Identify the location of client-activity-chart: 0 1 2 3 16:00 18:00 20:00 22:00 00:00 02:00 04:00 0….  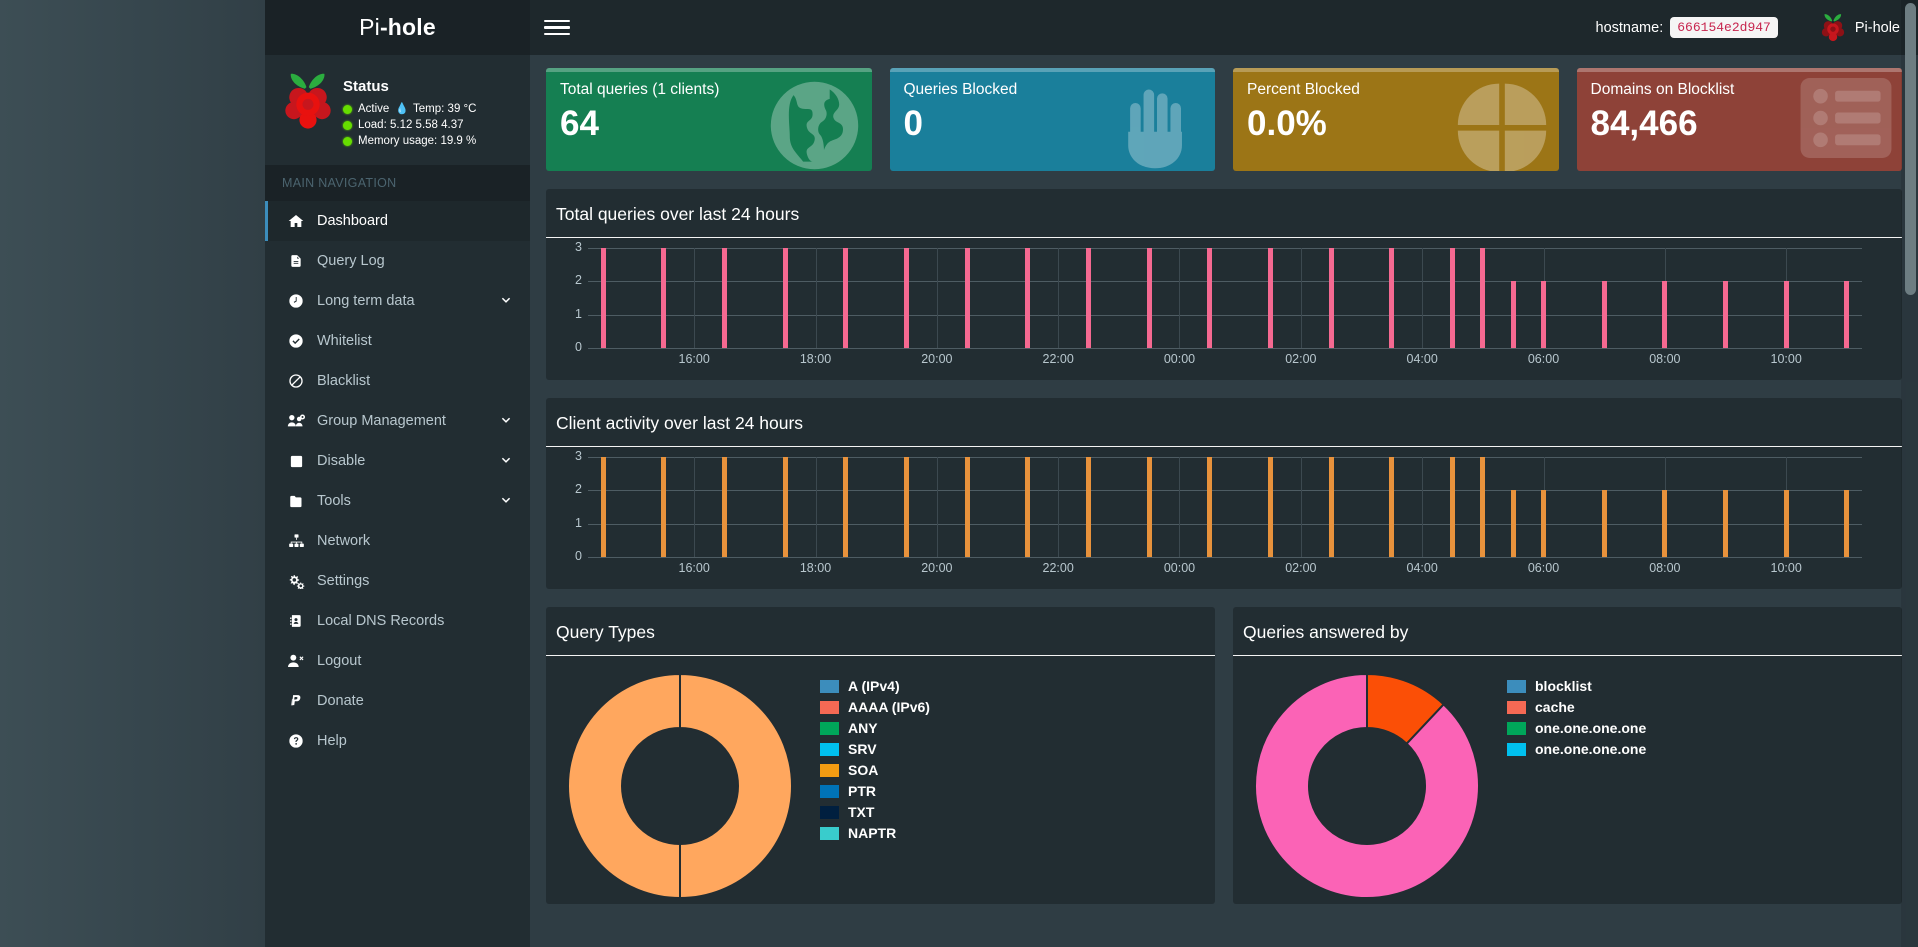
(1224, 513).